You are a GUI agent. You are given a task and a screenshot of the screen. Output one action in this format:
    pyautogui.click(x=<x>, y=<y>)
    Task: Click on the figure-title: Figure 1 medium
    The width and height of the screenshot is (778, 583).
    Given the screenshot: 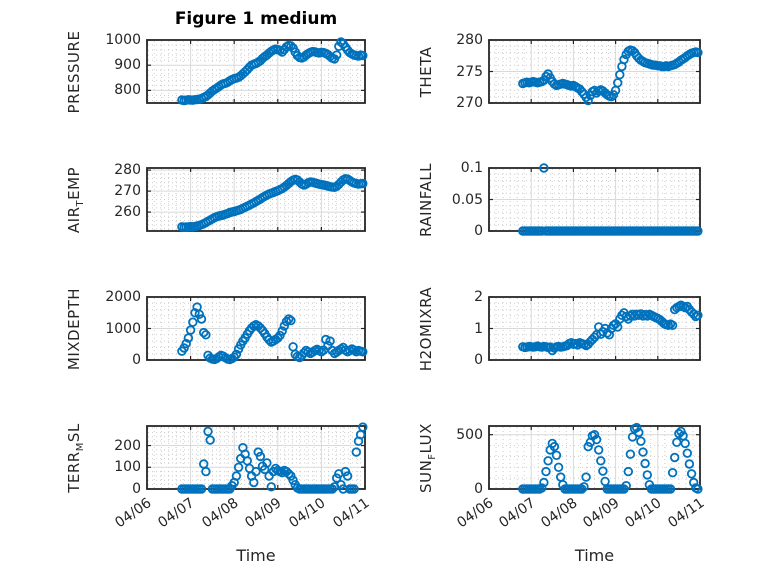 What is the action you would take?
    pyautogui.click(x=256, y=19)
    